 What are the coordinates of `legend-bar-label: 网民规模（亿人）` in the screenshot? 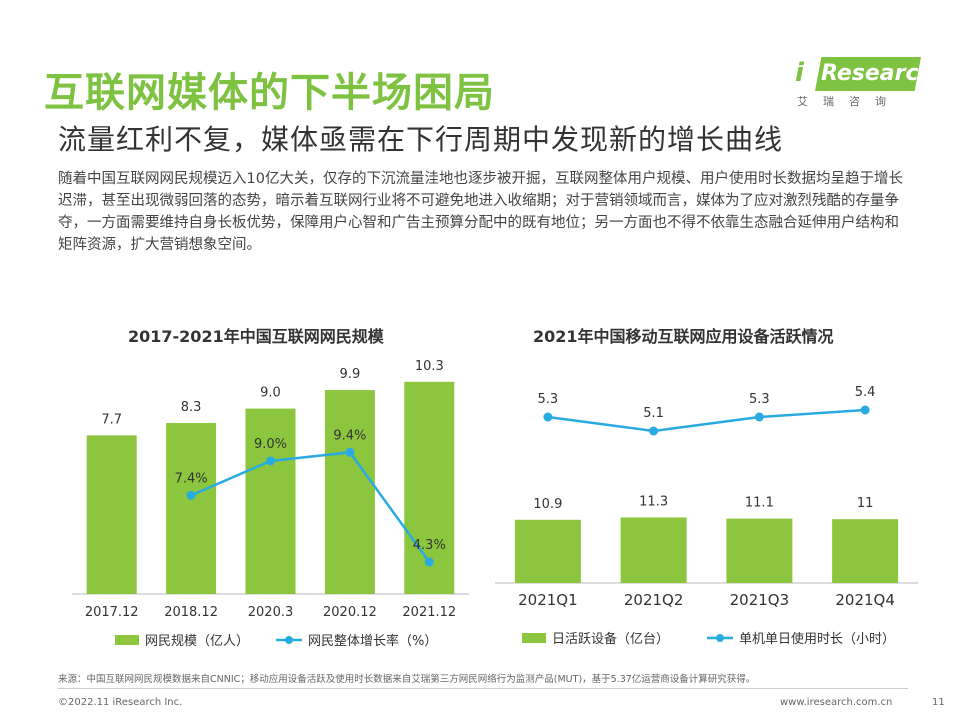 It's located at (197, 641).